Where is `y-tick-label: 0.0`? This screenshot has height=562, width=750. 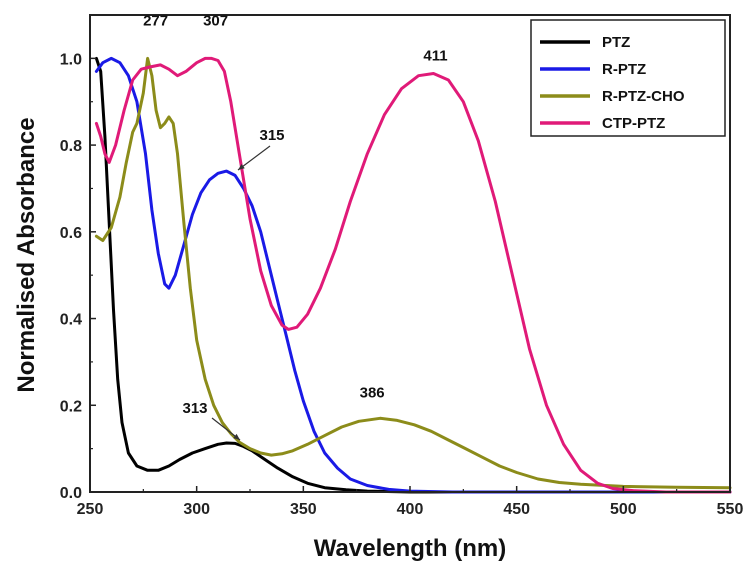
y-tick-label: 0.0 is located at coordinates (71, 493).